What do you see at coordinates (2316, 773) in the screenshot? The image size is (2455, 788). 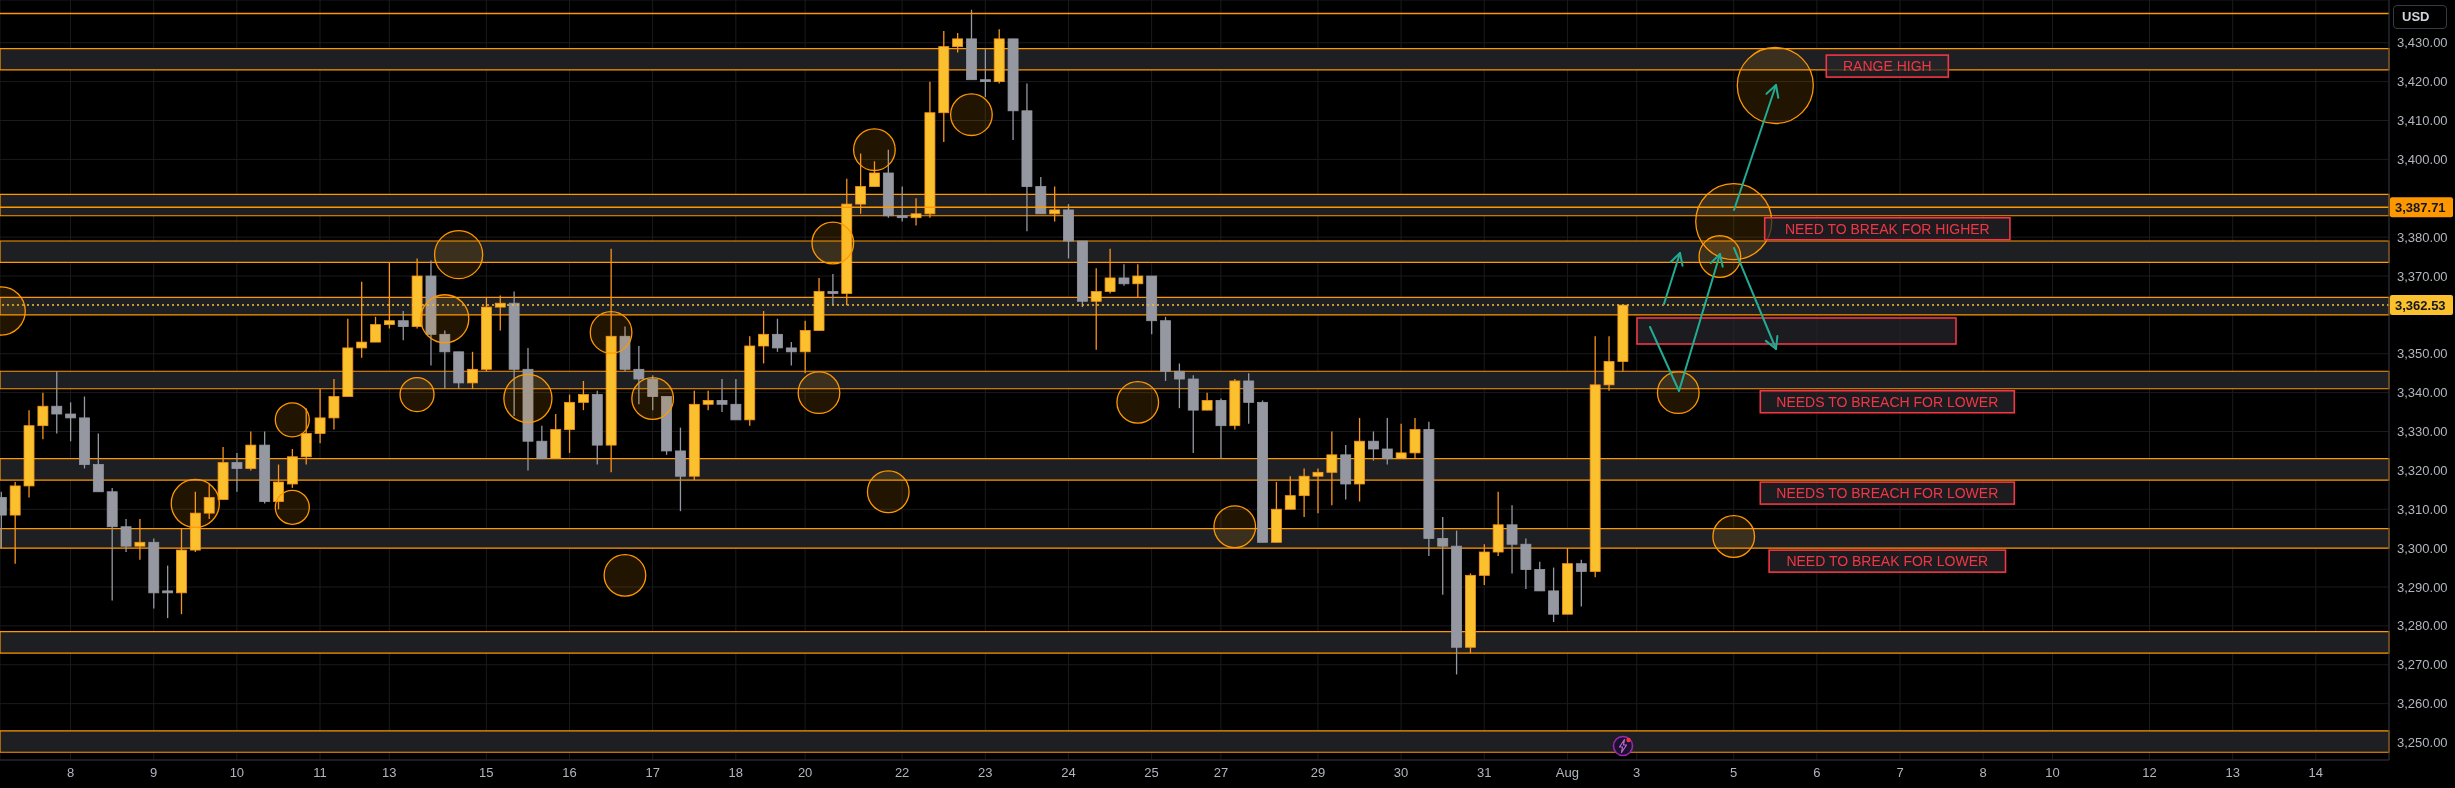 I see `x-tick-label: 14` at bounding box center [2316, 773].